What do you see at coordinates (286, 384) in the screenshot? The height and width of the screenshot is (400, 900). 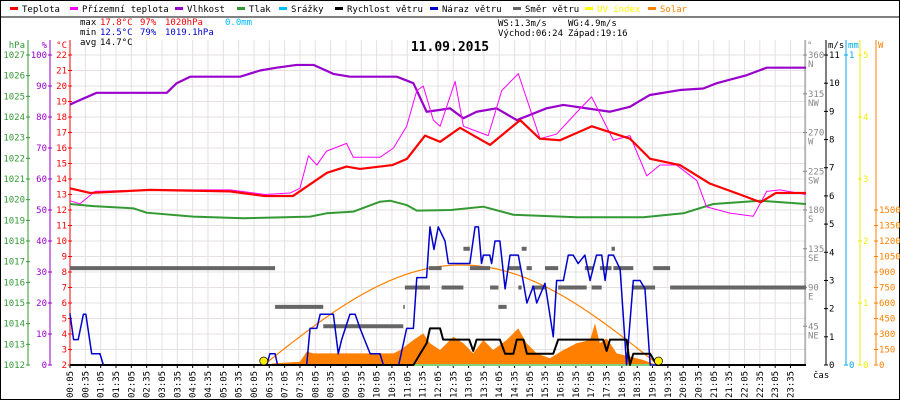 I see `x-tick-label: 07:05` at bounding box center [286, 384].